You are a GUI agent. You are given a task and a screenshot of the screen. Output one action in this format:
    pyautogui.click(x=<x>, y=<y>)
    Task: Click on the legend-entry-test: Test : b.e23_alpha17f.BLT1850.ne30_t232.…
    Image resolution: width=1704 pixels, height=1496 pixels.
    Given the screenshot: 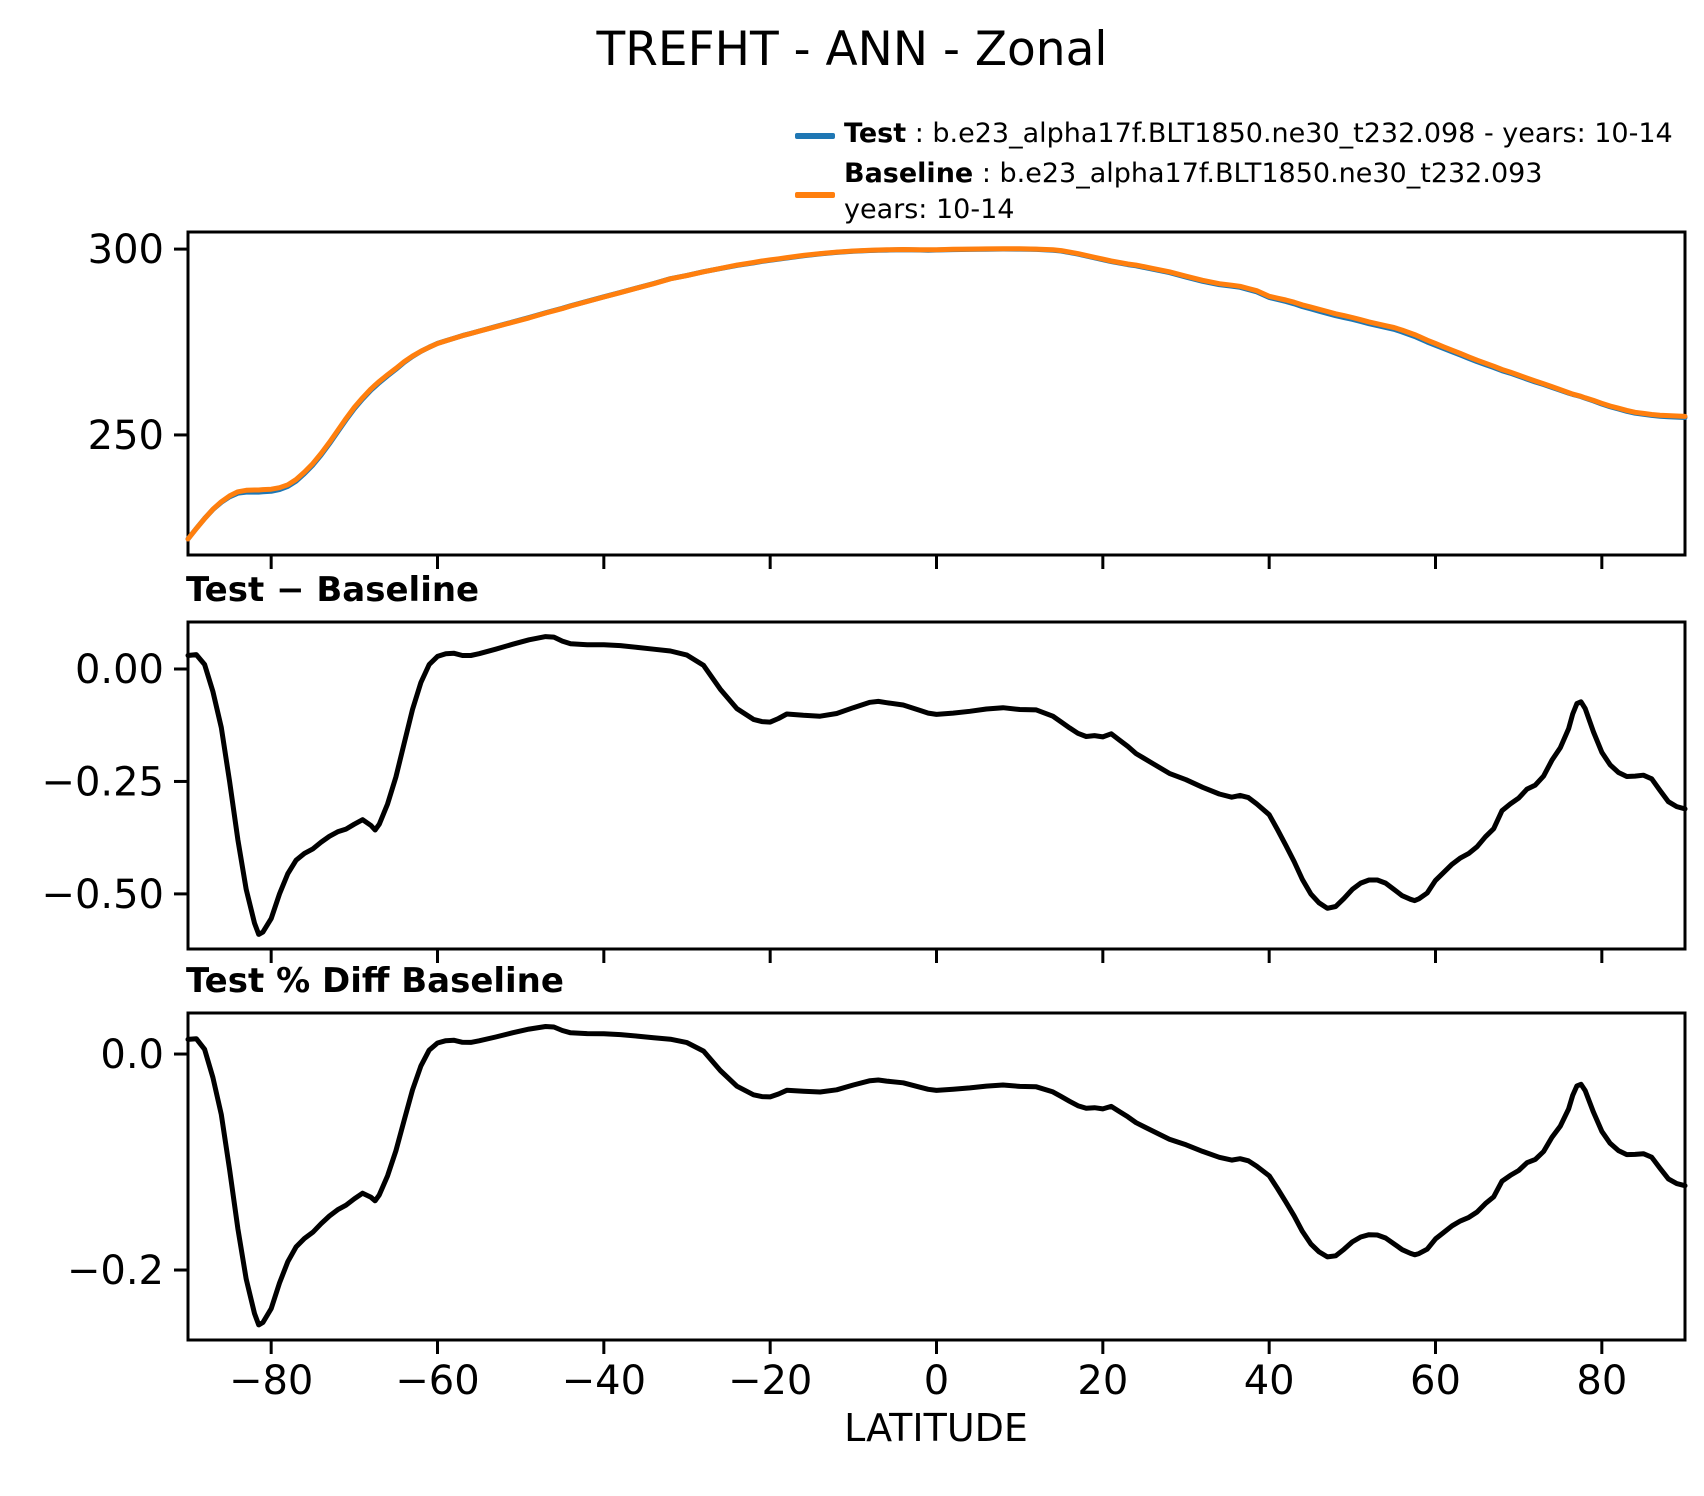 What is the action you would take?
    pyautogui.click(x=1258, y=133)
    